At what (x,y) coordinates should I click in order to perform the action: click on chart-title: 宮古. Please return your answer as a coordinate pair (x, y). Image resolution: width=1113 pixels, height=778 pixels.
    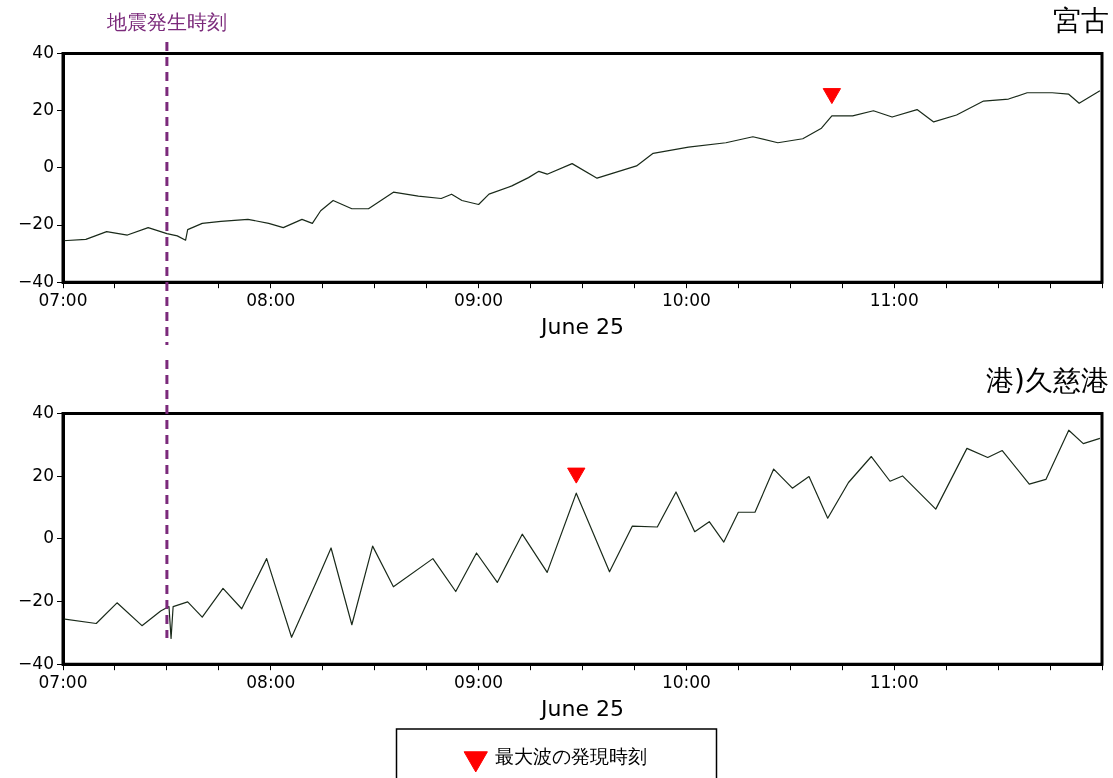
    Looking at the image, I should click on (1081, 21).